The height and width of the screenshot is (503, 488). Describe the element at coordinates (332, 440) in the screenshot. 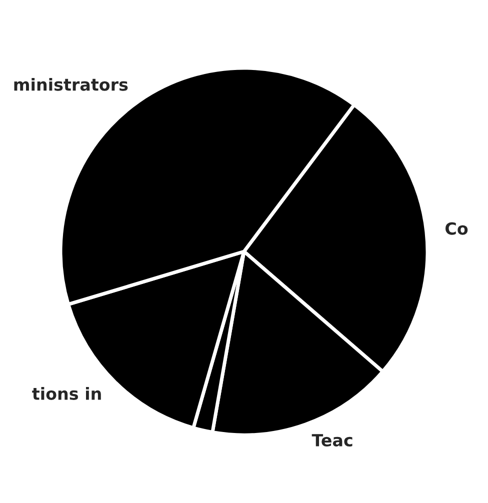

I see `slice-label: Teac` at that location.